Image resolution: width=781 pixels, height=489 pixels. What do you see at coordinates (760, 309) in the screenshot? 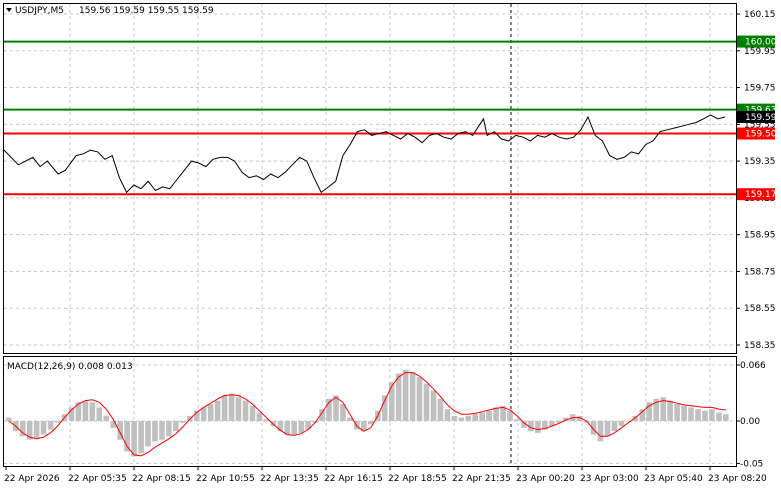
I see `price-axis-label: 158.55` at bounding box center [760, 309].